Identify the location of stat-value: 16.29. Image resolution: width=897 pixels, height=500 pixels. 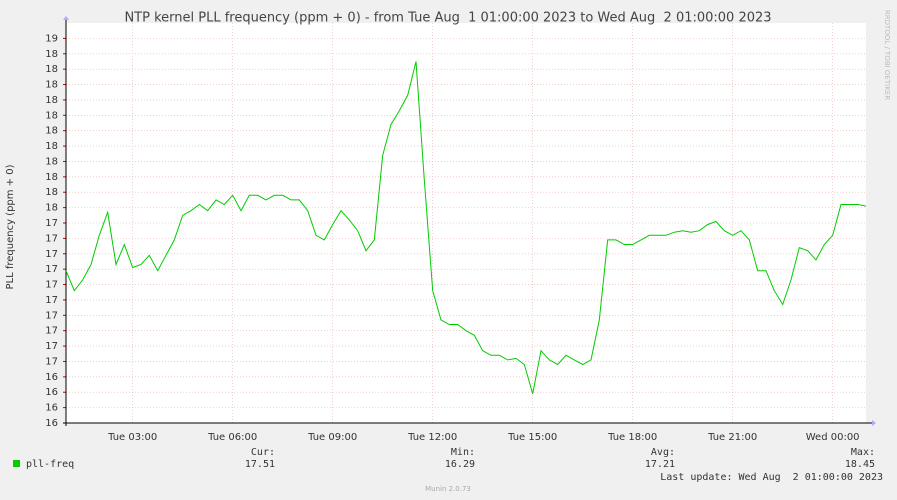
(460, 464).